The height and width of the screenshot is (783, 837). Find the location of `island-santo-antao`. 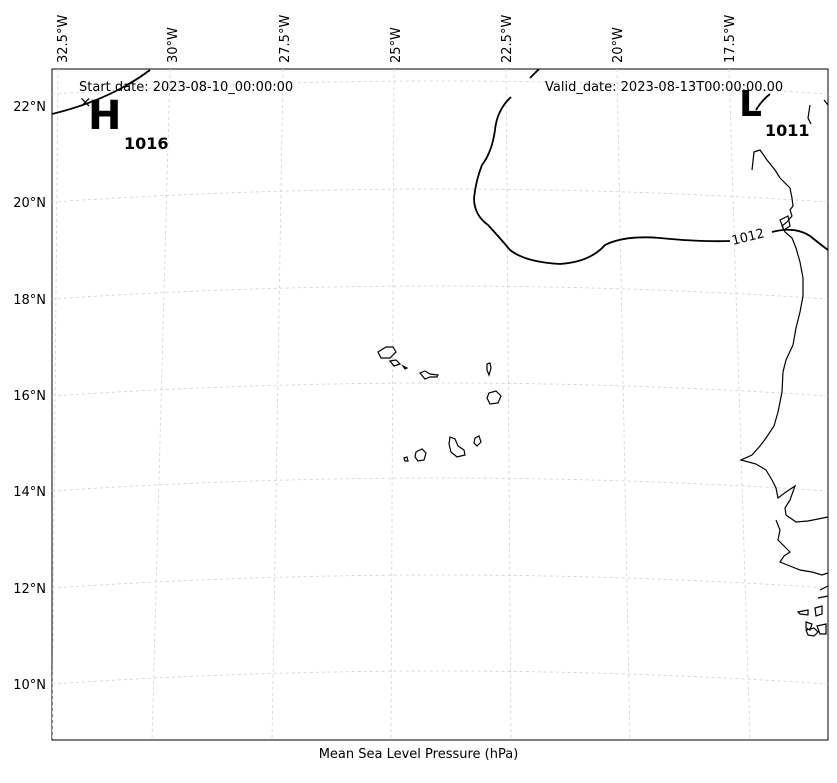

island-santo-antao is located at coordinates (387, 352).